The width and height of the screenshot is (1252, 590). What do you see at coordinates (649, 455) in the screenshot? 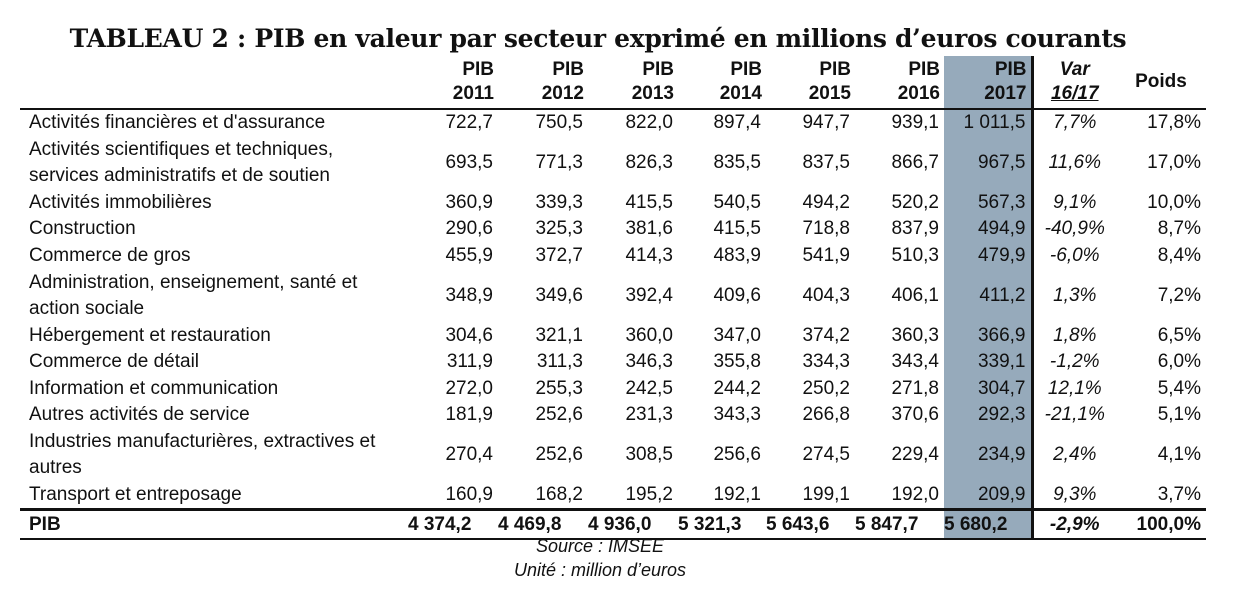
I see `value-2013: 308,5` at bounding box center [649, 455].